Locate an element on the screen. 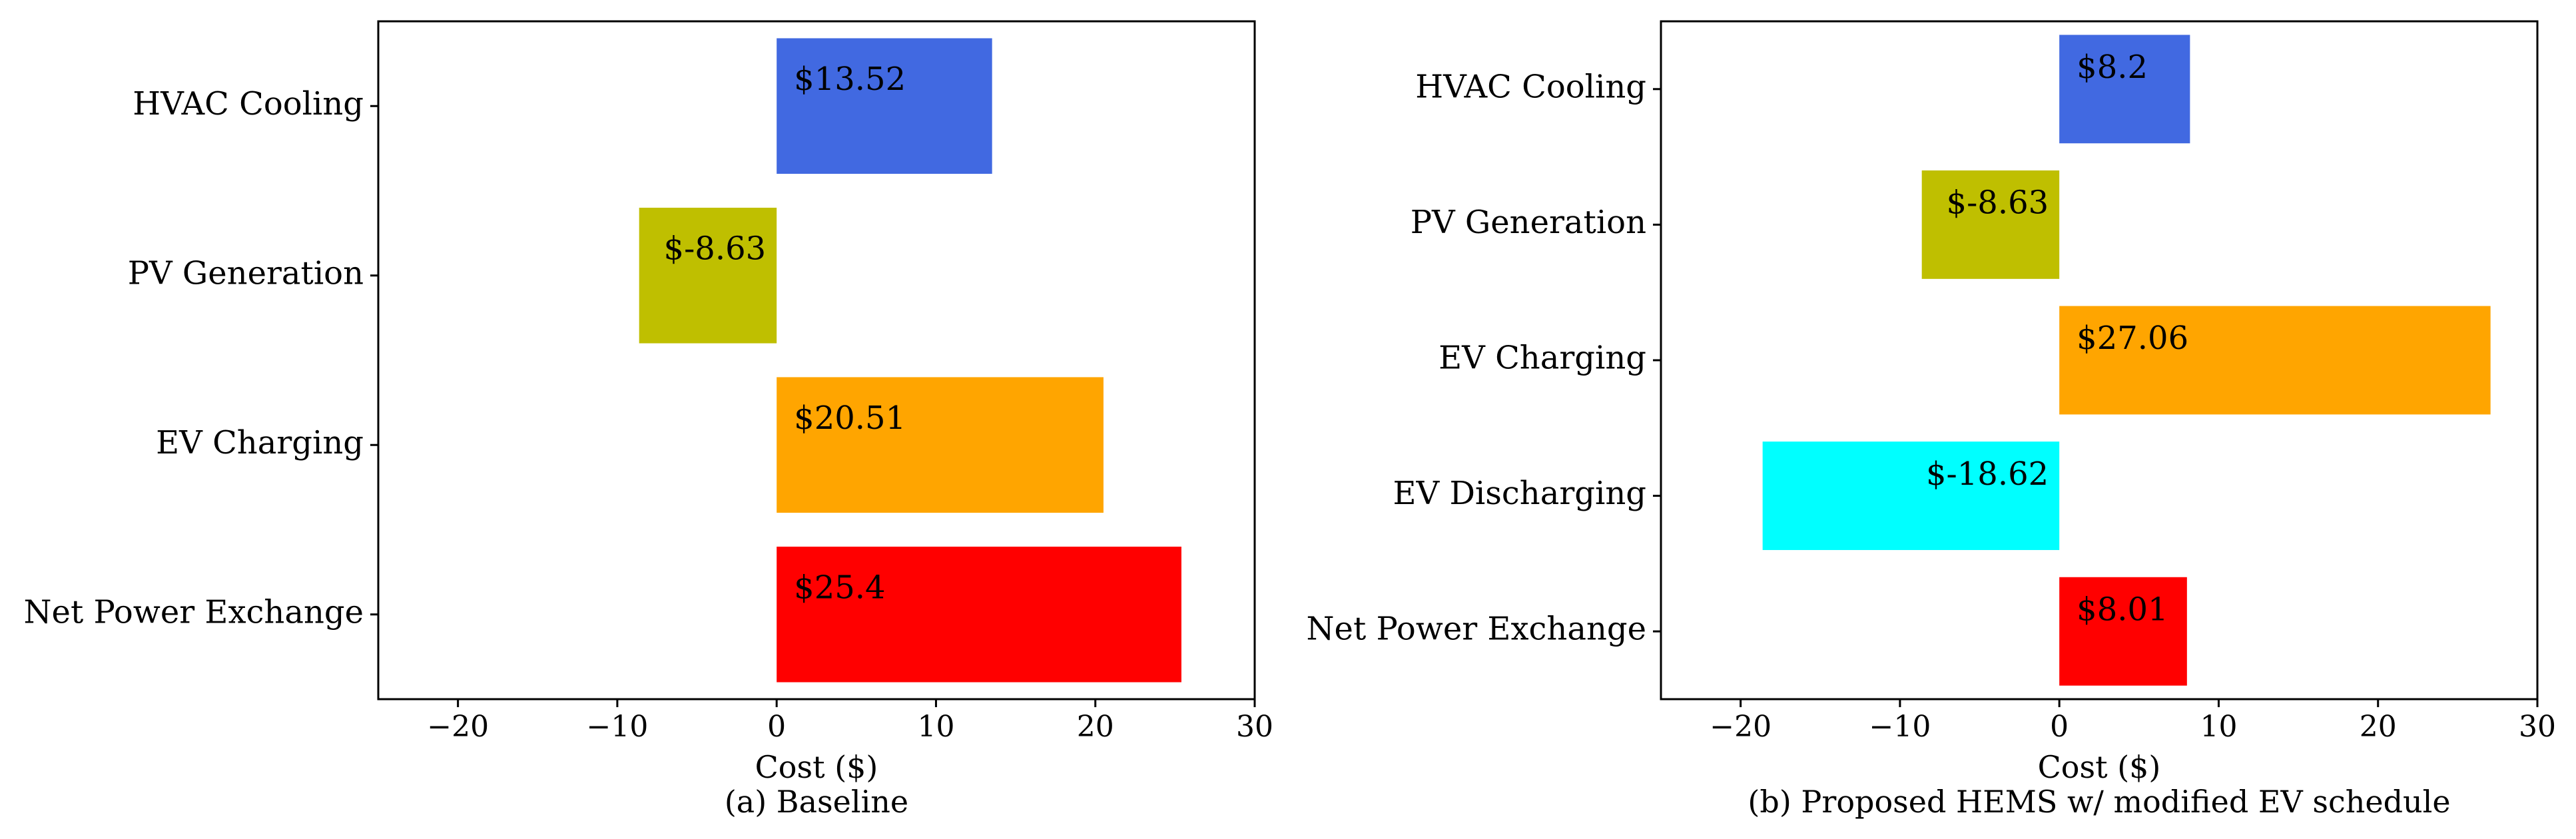 This screenshot has width=2576, height=839. bar-value-label: $25.4 is located at coordinates (839, 588).